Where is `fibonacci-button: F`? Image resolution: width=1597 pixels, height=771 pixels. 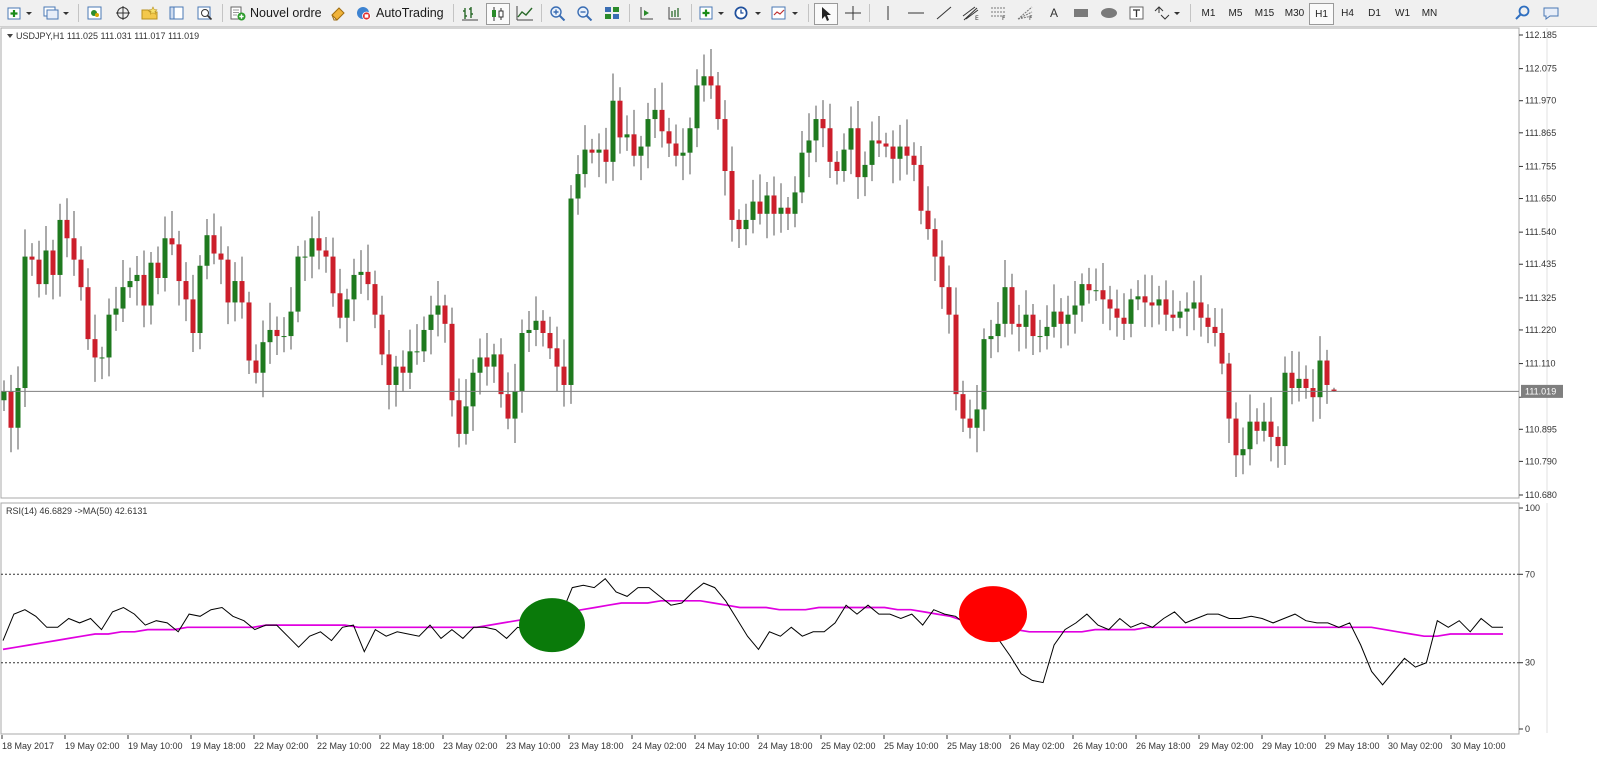 fibonacci-button: F is located at coordinates (999, 13).